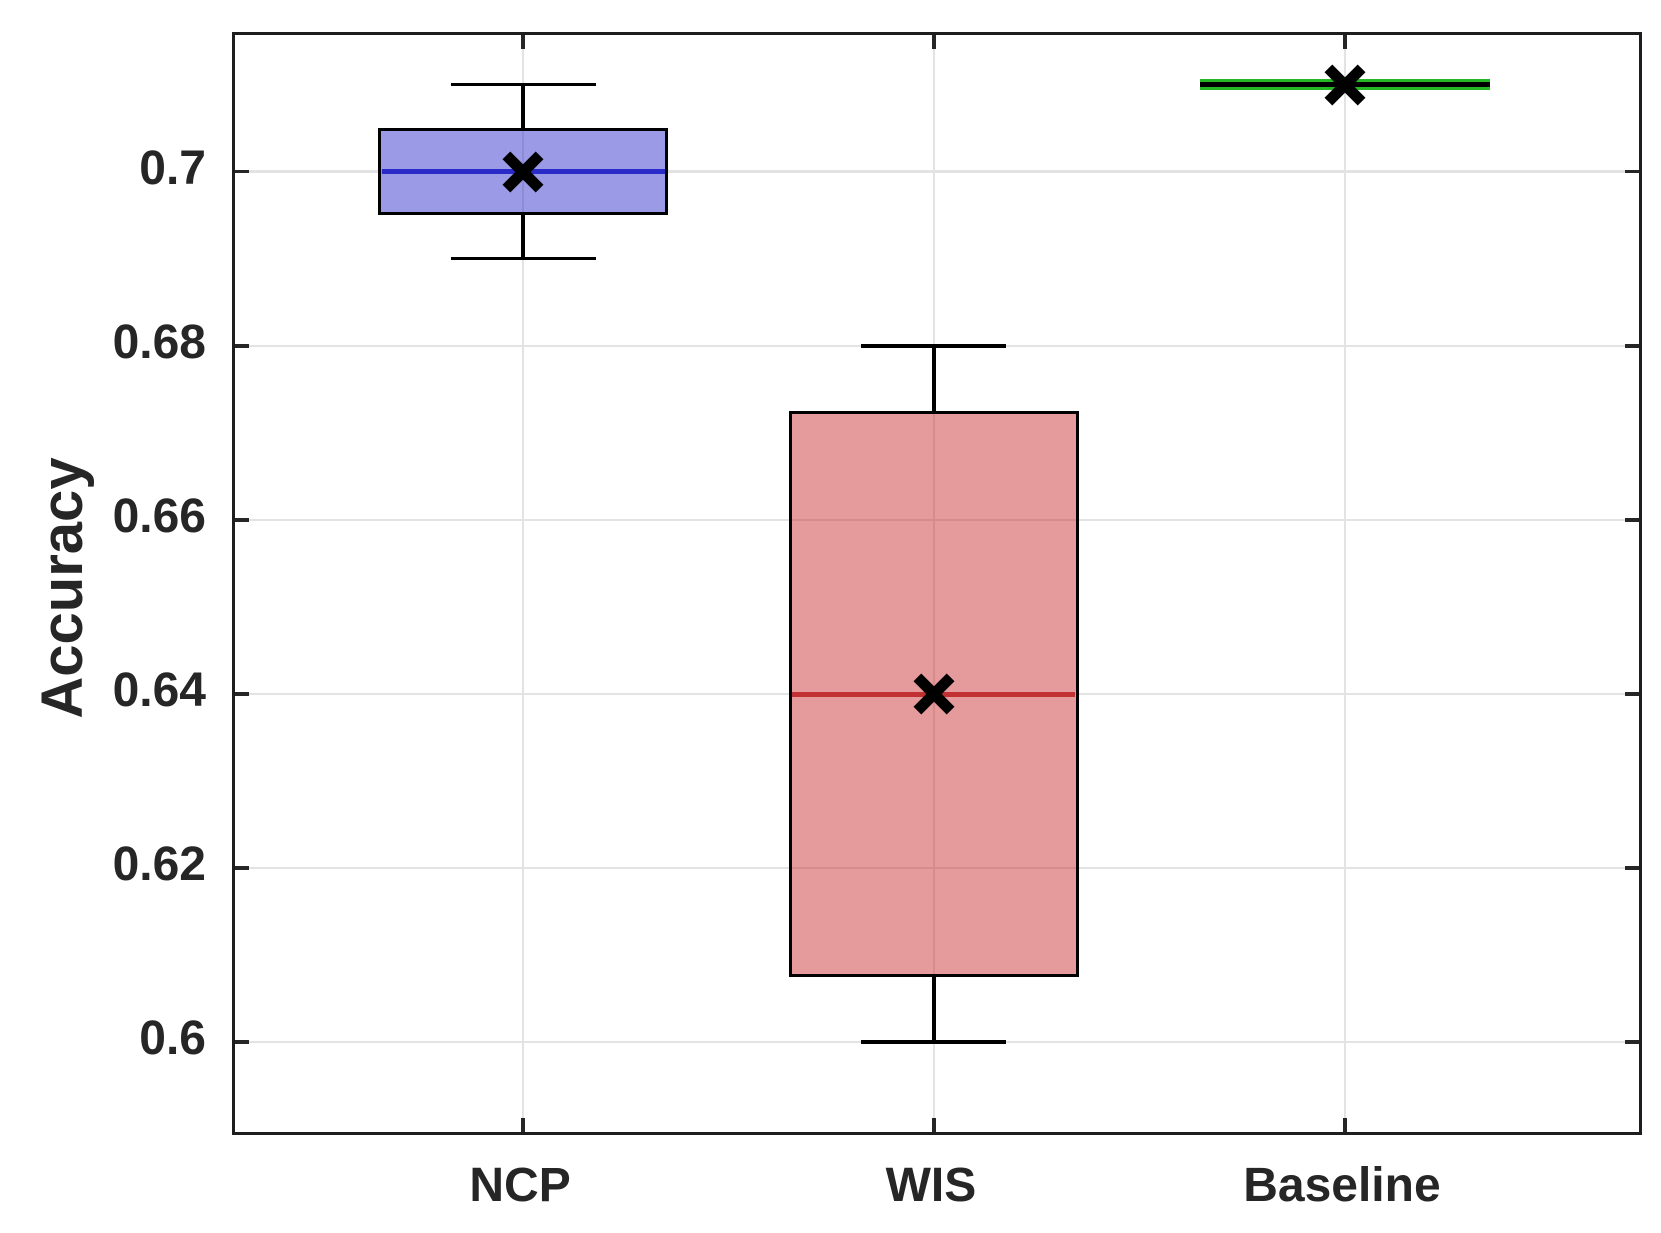 This screenshot has width=1661, height=1233. I want to click on x-category-label-ncp: NCP, so click(520, 1185).